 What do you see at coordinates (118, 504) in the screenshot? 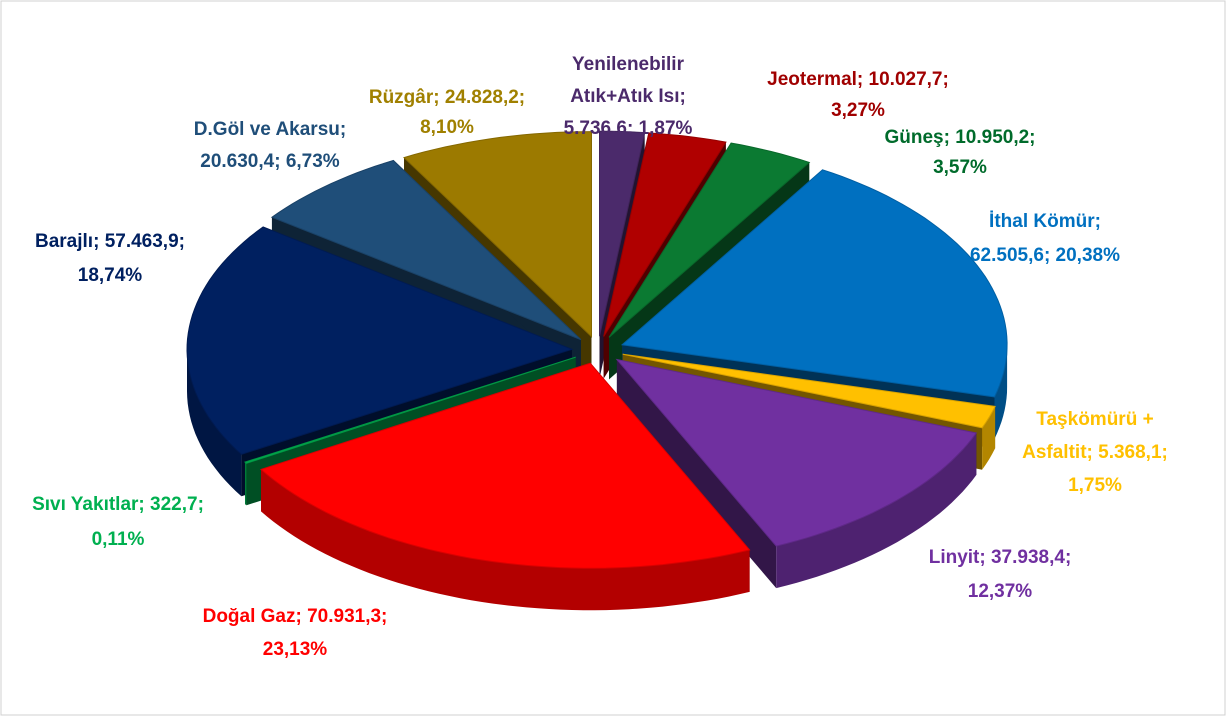
I see `data-label: Sıvı Yakıtlar; 322,7;` at bounding box center [118, 504].